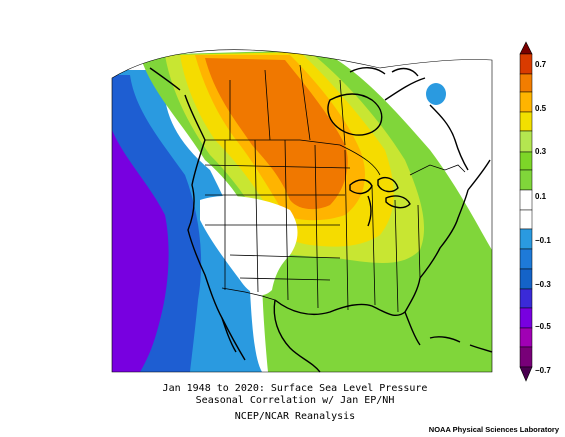 The height and width of the screenshot is (437, 565). I want to click on colorbar-label-4: −0.1, so click(543, 240).